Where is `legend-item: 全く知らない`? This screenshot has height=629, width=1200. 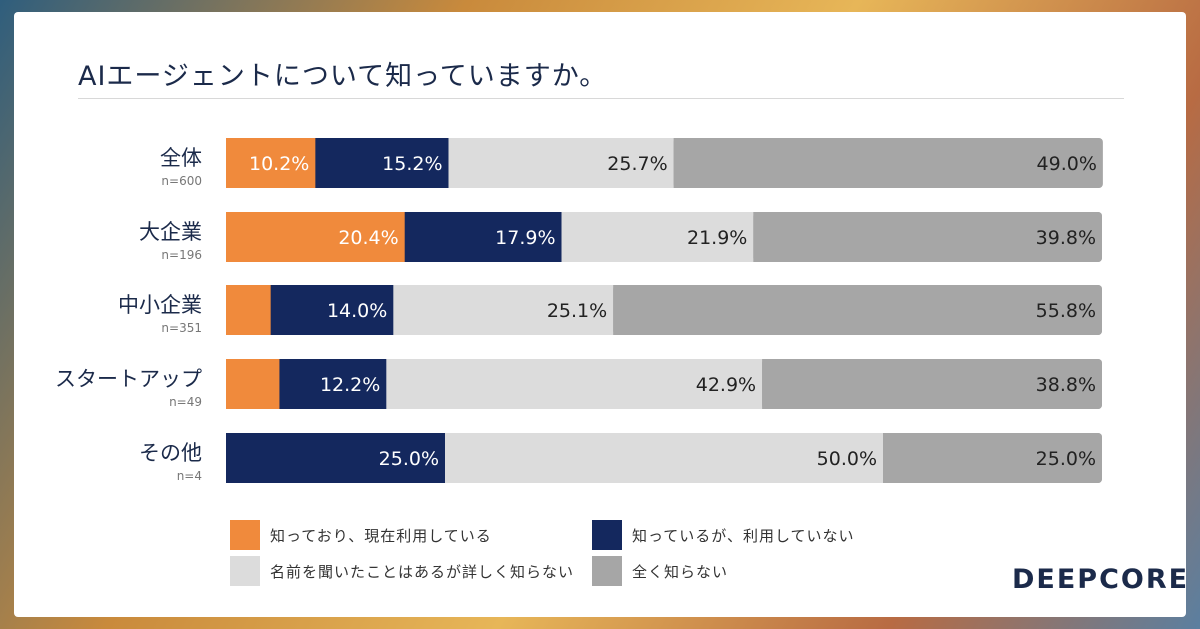 legend-item: 全く知らない is located at coordinates (660, 571).